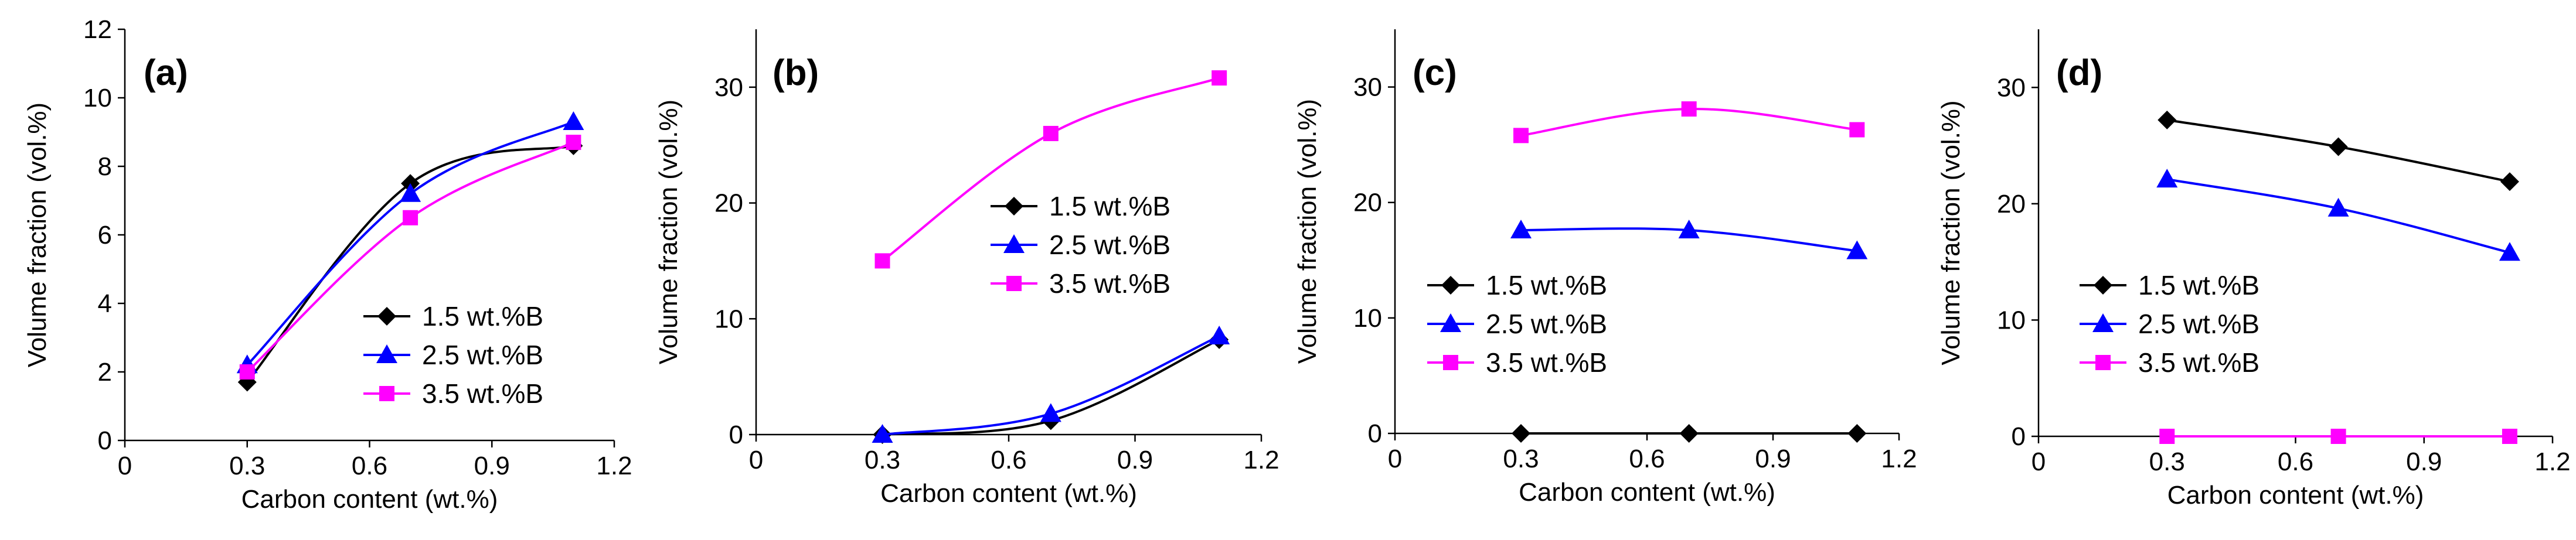 The width and height of the screenshot is (2576, 540). What do you see at coordinates (105, 167) in the screenshot?
I see `y-tick-label: 8` at bounding box center [105, 167].